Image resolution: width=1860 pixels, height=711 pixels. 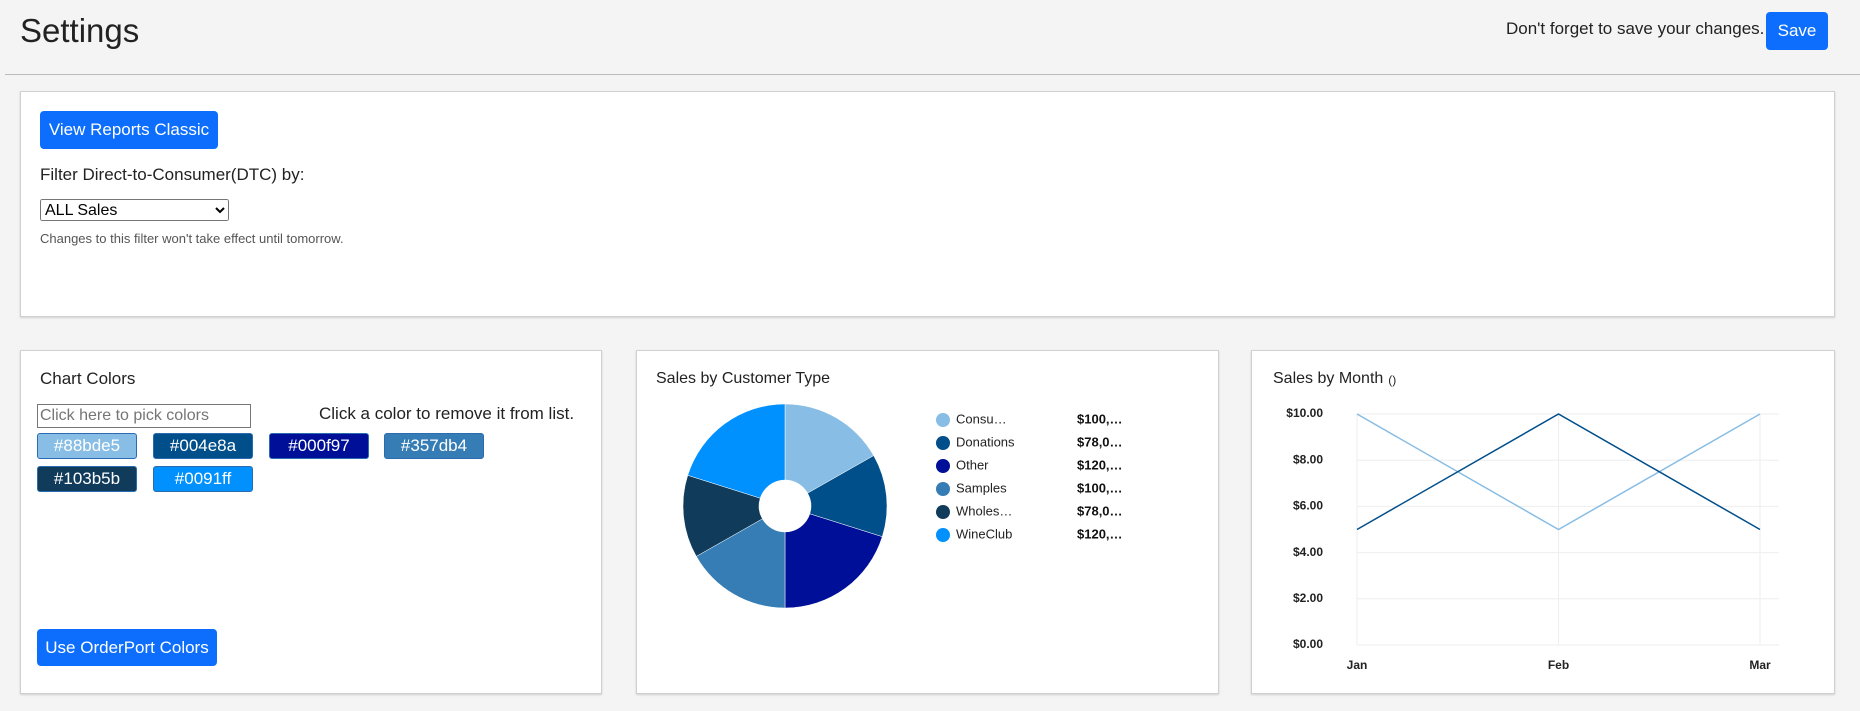 What do you see at coordinates (1797, 31) in the screenshot?
I see `save-button: Save` at bounding box center [1797, 31].